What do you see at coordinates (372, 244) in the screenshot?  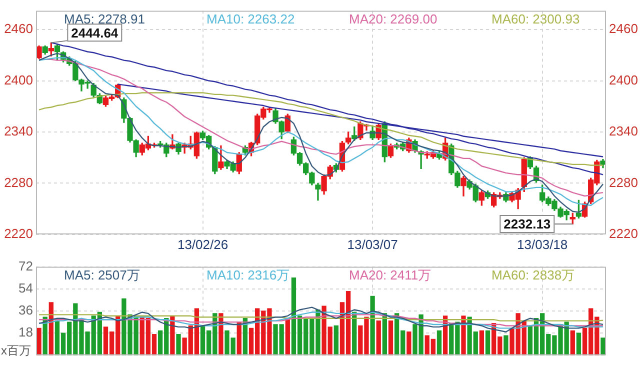 I see `x-tick-label: 13/03/07` at bounding box center [372, 244].